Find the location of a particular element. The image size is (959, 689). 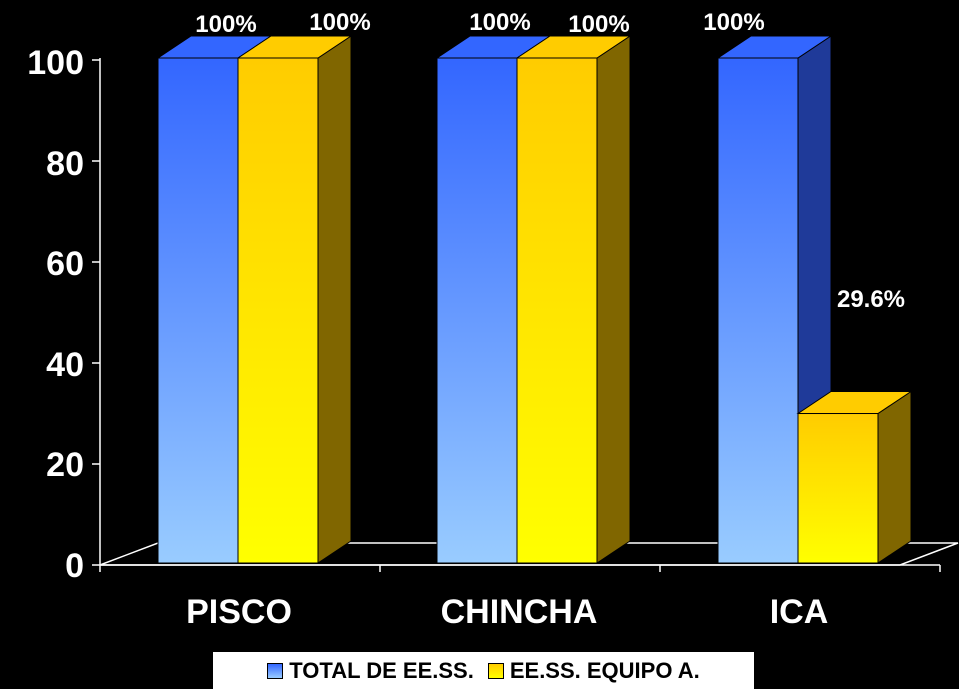

legend-swatch-blue is located at coordinates (275, 670).